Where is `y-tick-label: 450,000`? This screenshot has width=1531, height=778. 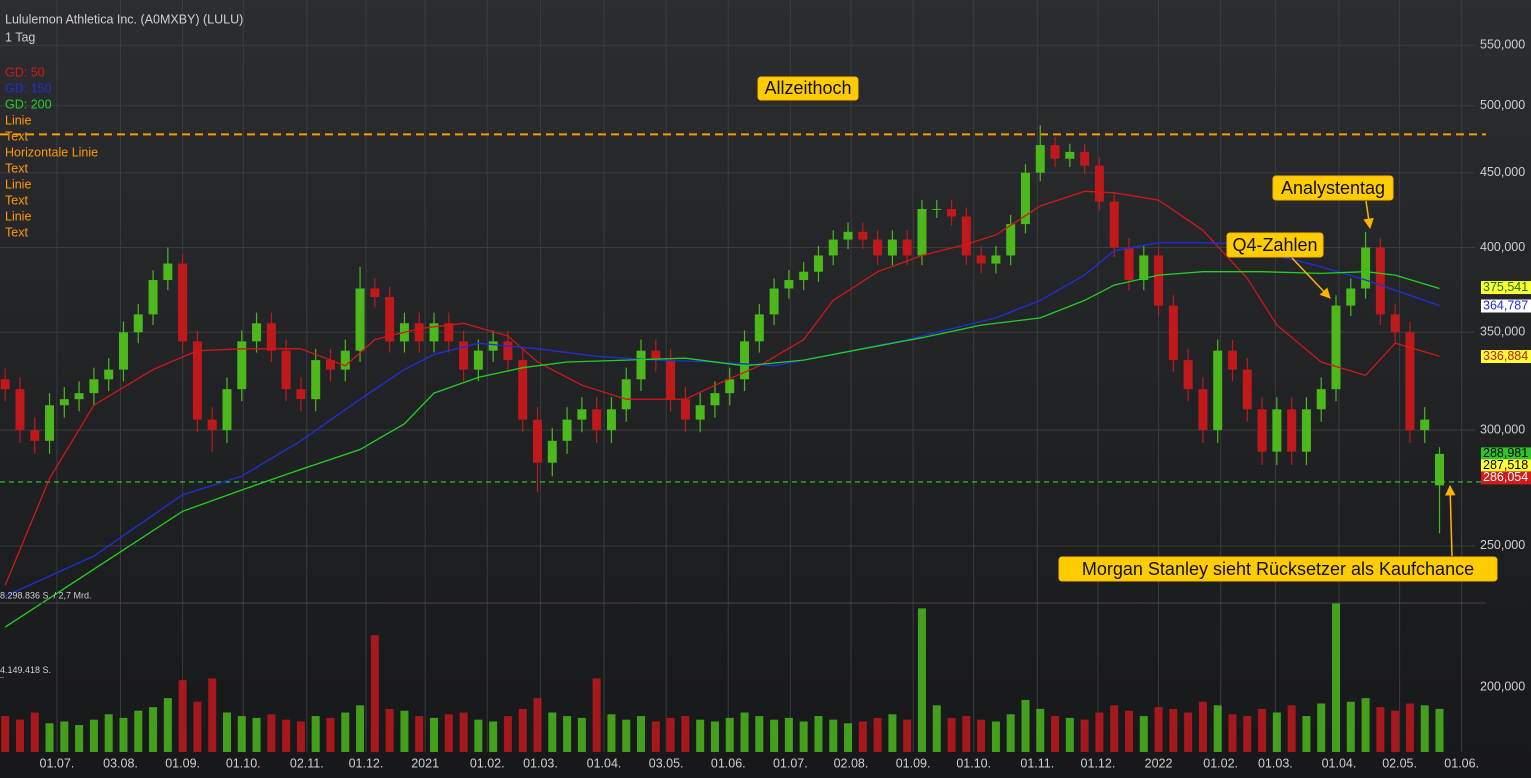
y-tick-label: 450,000 is located at coordinates (1502, 172).